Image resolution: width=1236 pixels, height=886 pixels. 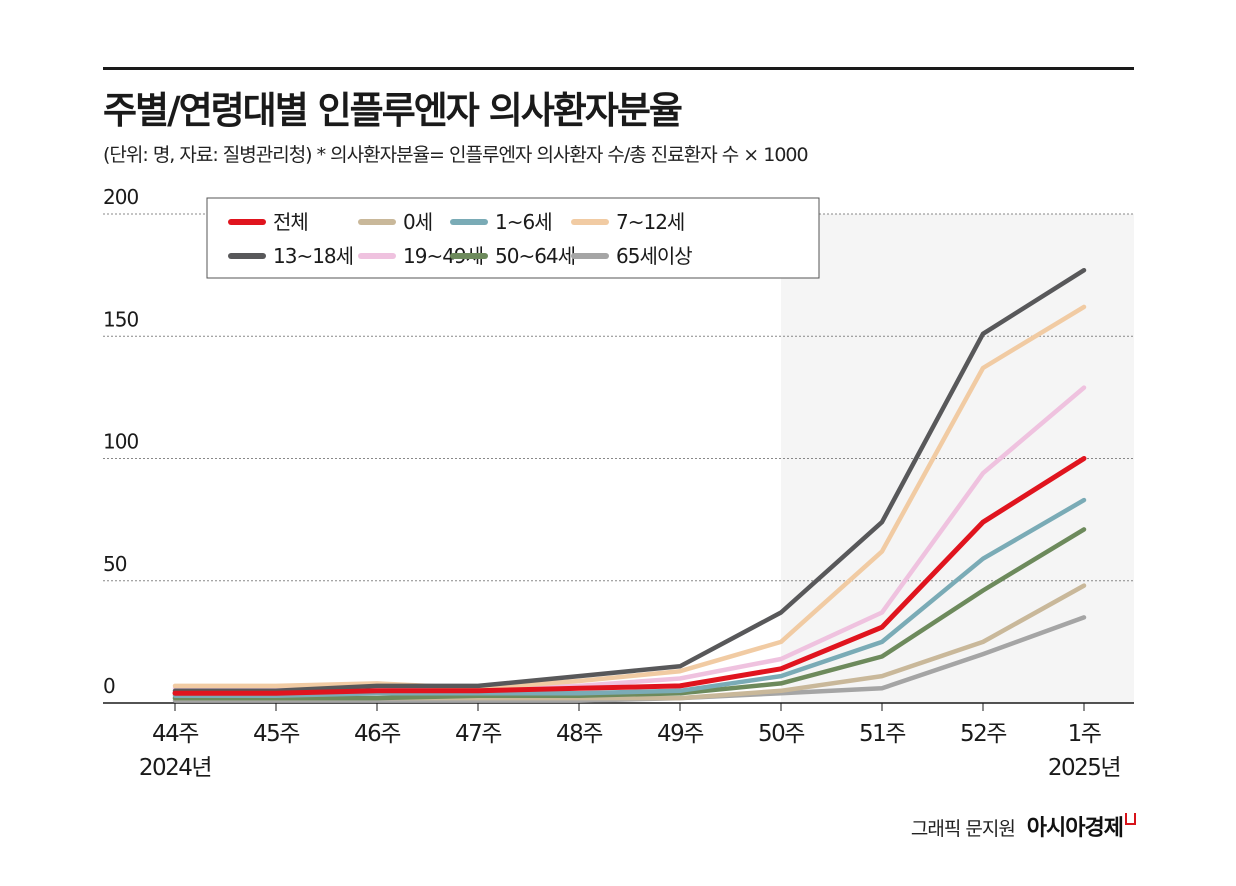 I want to click on top-rule, so click(x=618, y=68).